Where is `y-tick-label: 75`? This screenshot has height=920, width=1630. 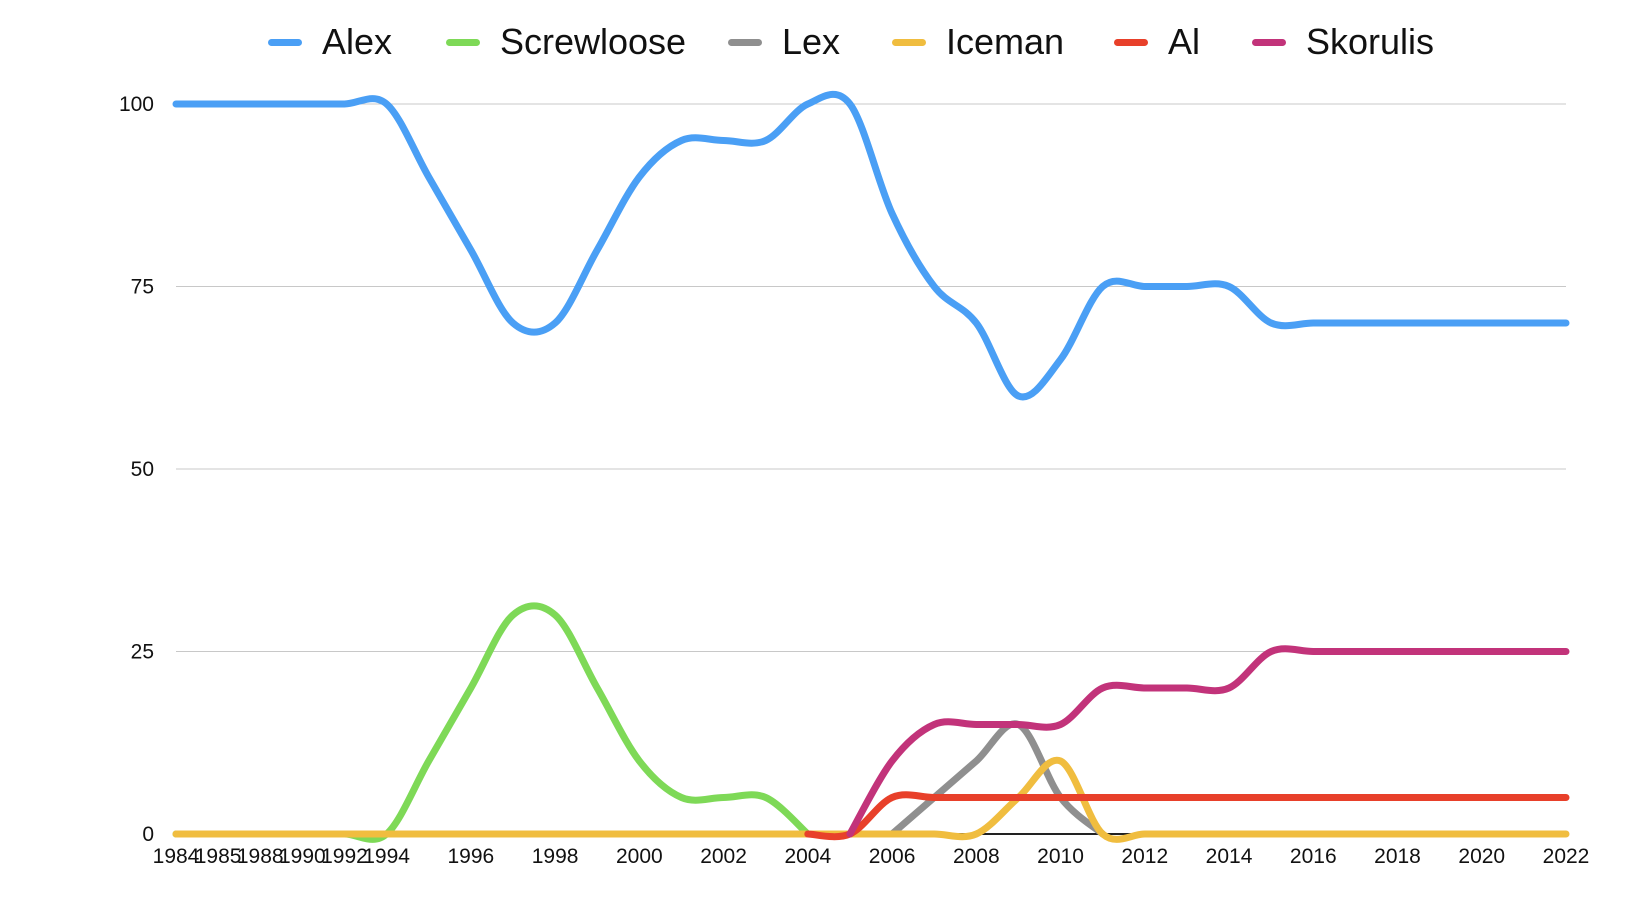 y-tick-label: 75 is located at coordinates (142, 287).